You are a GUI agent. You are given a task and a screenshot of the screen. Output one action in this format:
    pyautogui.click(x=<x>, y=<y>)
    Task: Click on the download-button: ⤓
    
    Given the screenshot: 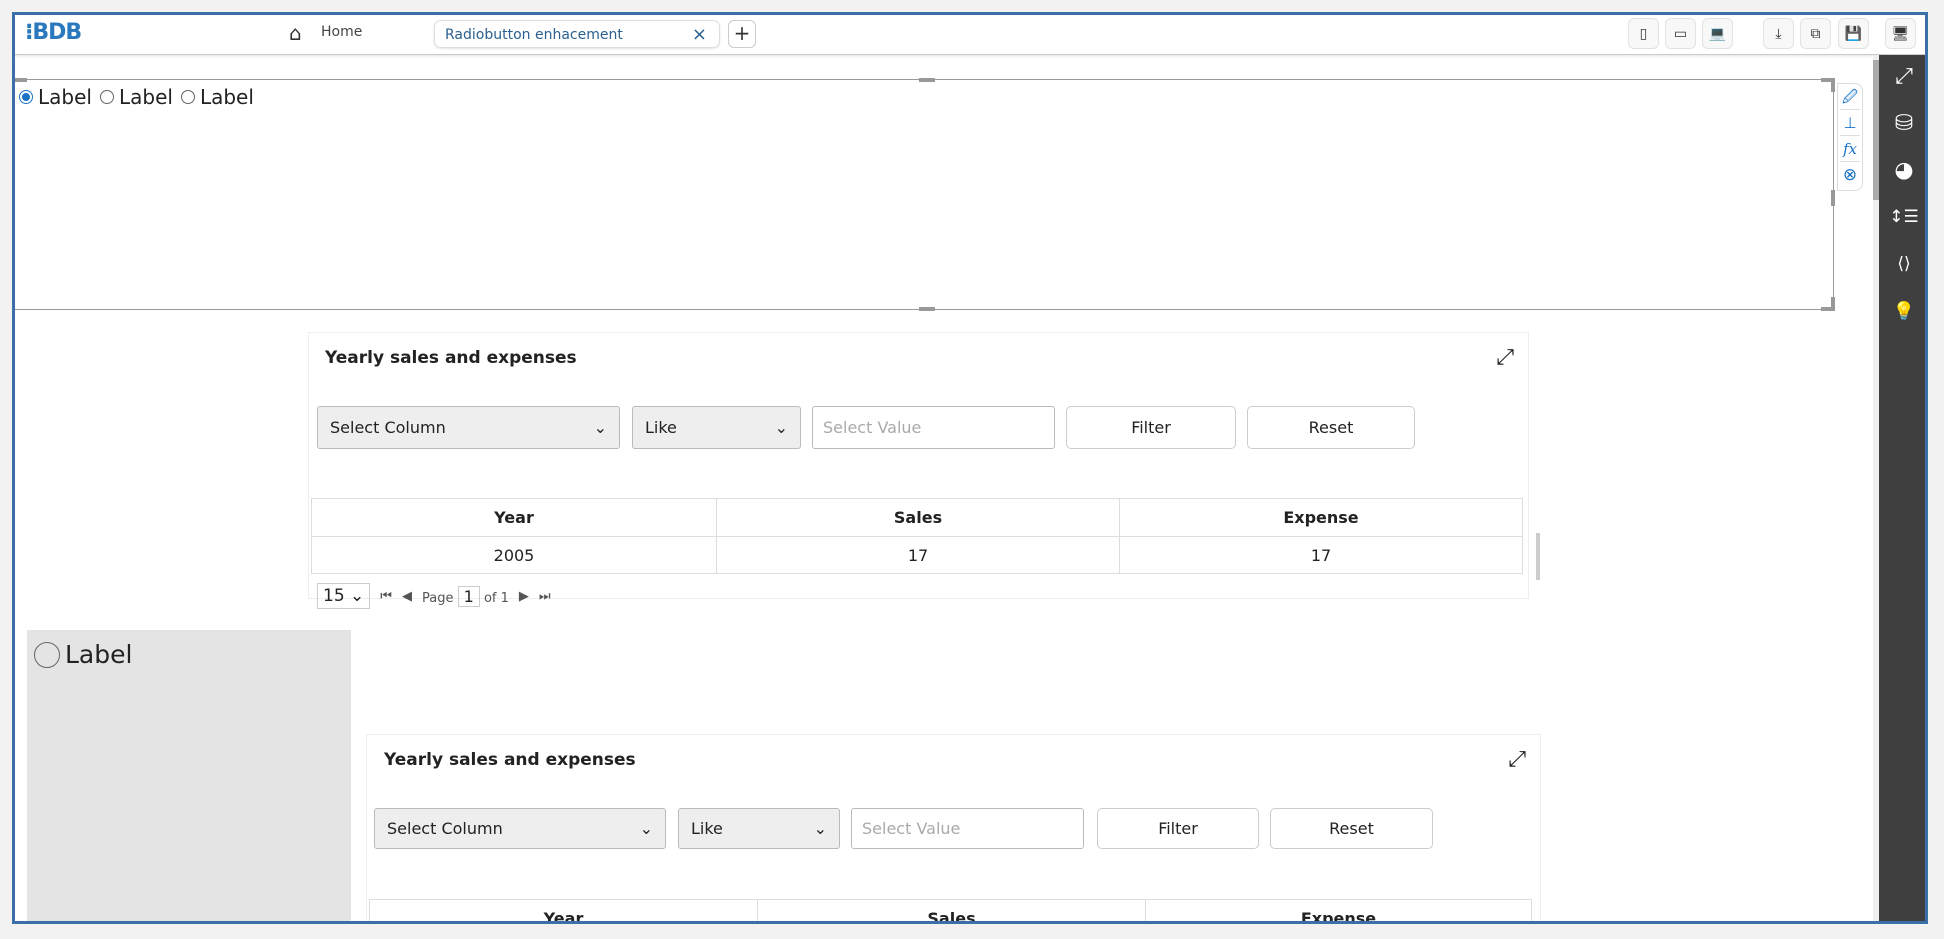 What is the action you would take?
    pyautogui.click(x=1778, y=33)
    